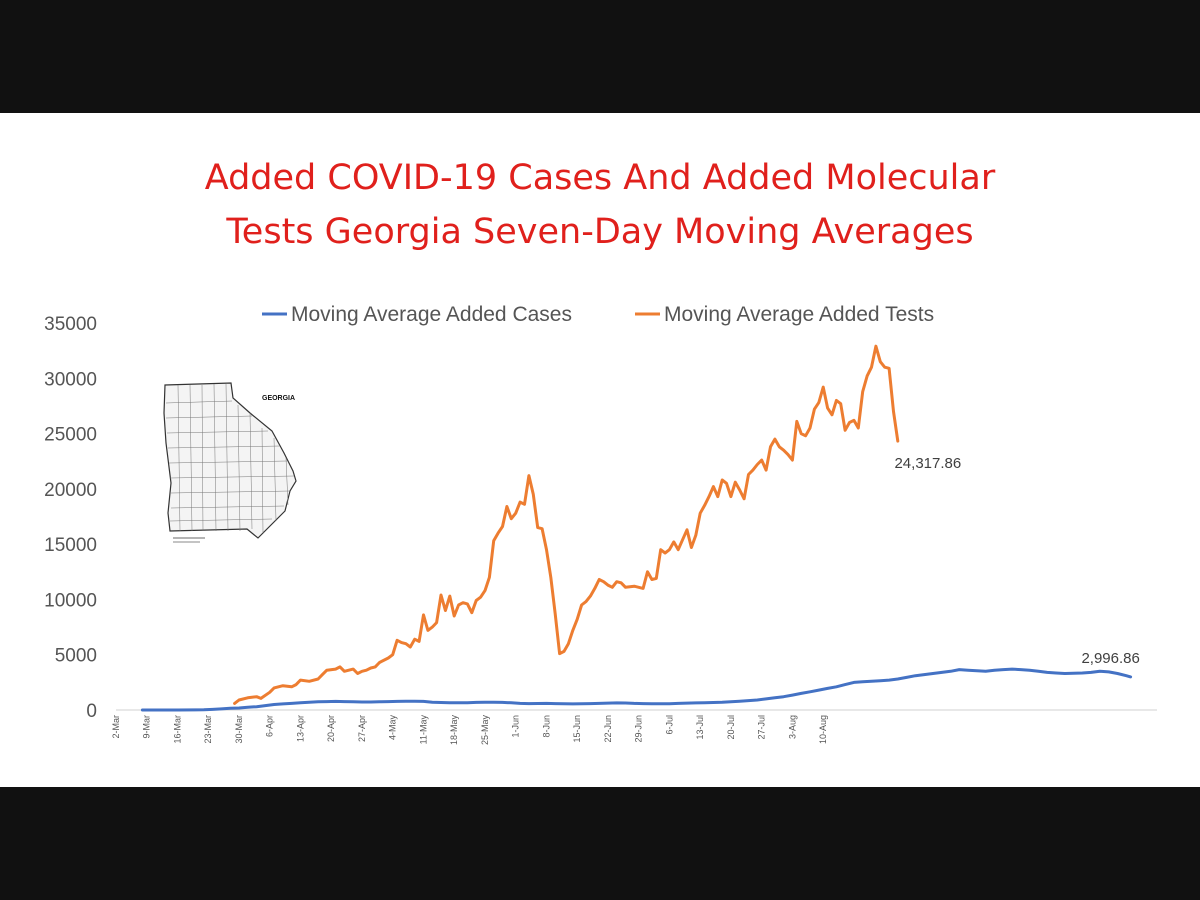 This screenshot has height=900, width=1200. Describe the element at coordinates (208, 729) in the screenshot. I see `x-tick-label: 23-Mar` at that location.